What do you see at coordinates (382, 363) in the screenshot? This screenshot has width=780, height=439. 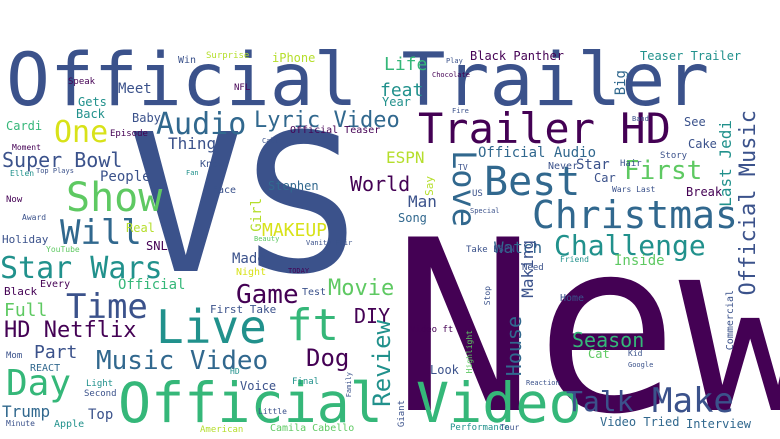 I see `word-review: Review` at bounding box center [382, 363].